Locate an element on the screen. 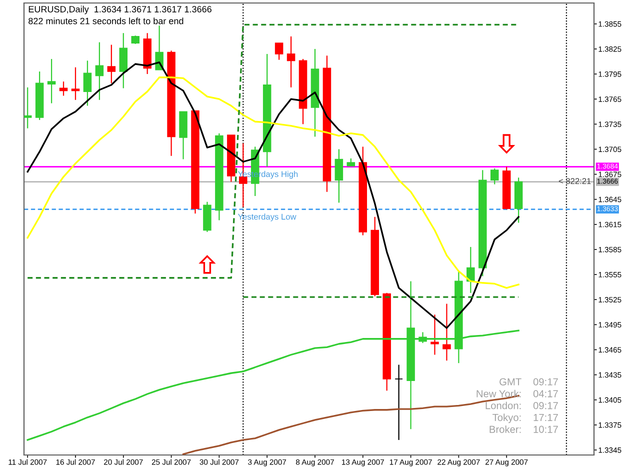  text: 822 minutes 21 seconds left to bar end is located at coordinates (106, 21).